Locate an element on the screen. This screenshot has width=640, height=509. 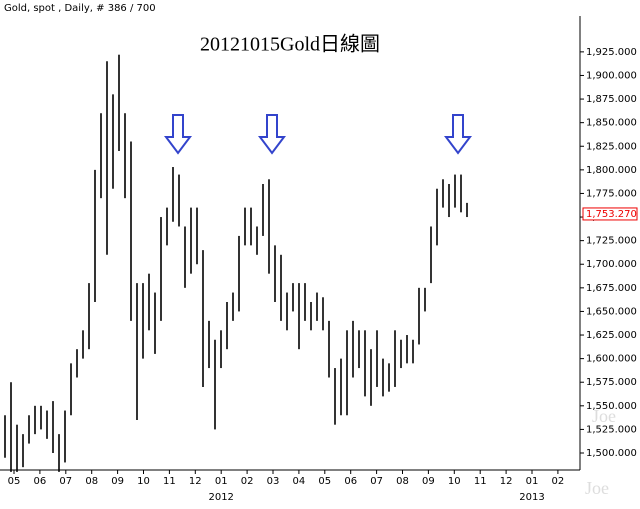
chart-title: 20121015Gold日線圖 is located at coordinates (290, 44).